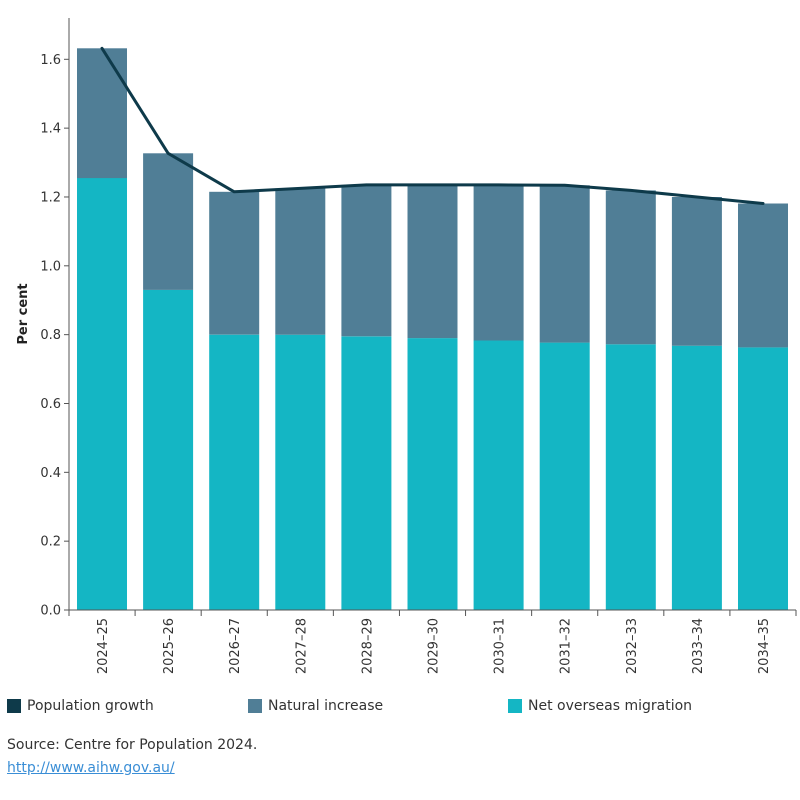 The width and height of the screenshot is (800, 800). I want to click on source-link: http://www.aihw.gov.au/, so click(91, 768).